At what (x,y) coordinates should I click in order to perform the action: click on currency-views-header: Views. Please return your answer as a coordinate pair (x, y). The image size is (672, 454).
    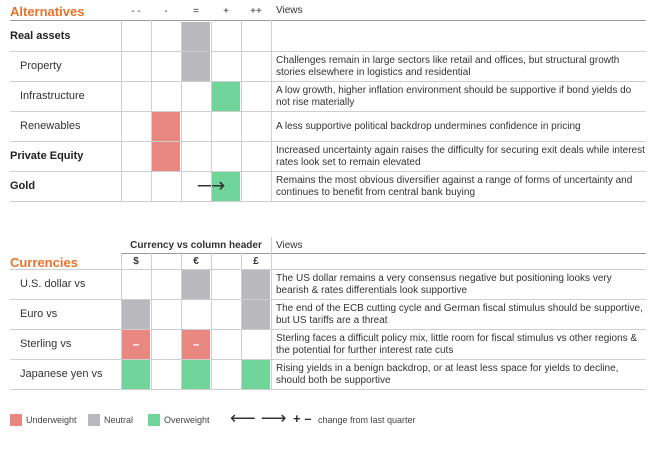
    Looking at the image, I should click on (289, 245).